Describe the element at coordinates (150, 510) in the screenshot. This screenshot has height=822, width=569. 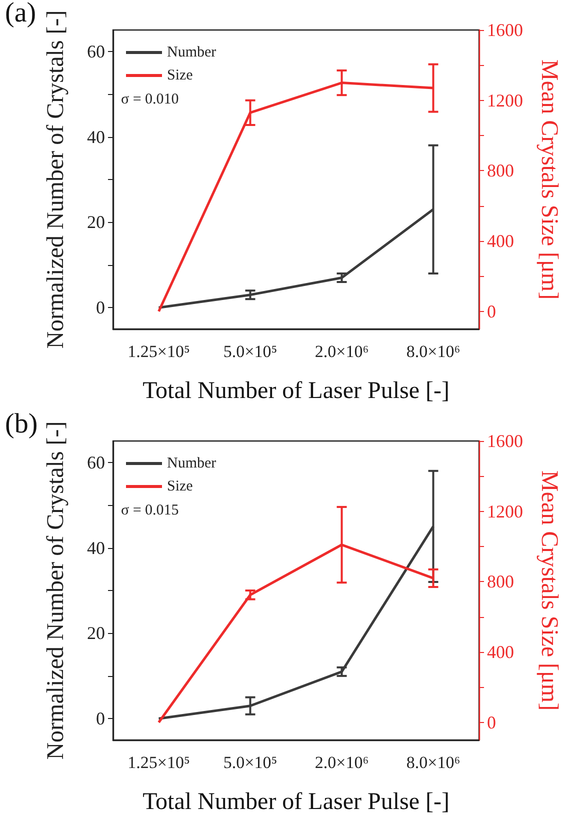
I see `annotation: σ = 0.015` at that location.